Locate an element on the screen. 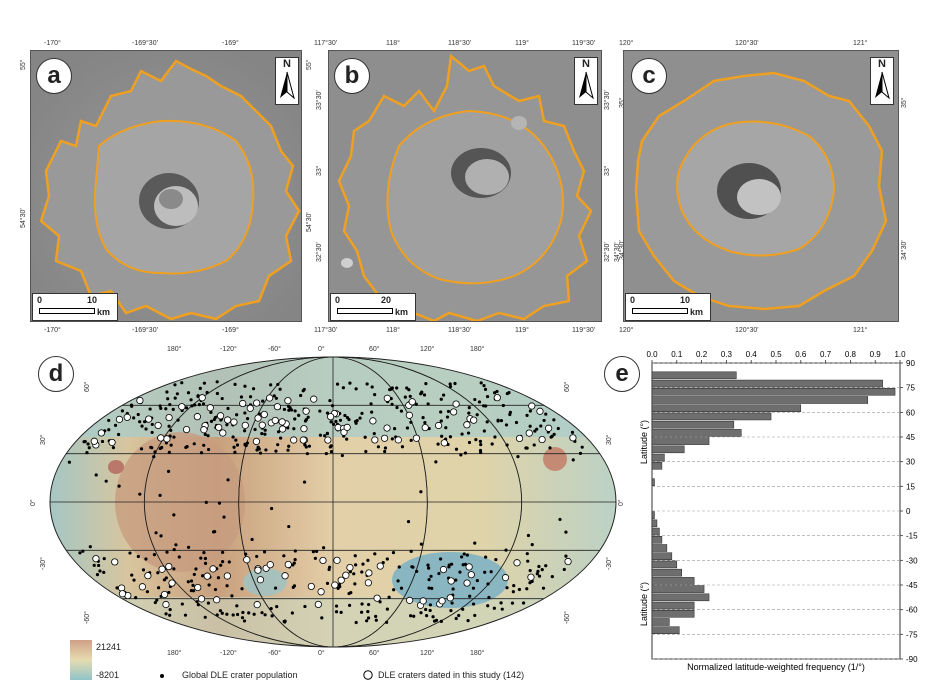  elevation-max-label: 21241 is located at coordinates (109, 647).